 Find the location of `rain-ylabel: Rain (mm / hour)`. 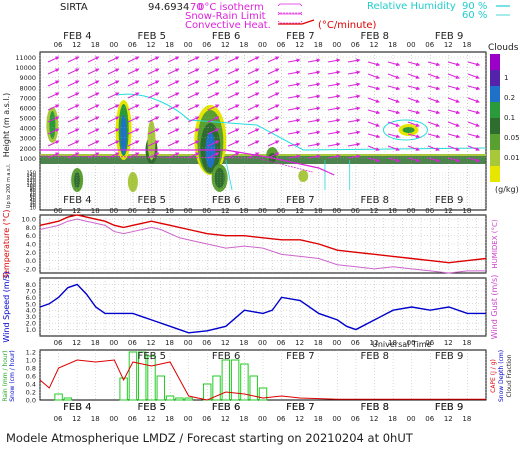

rain-ylabel: Rain (mm / hour) is located at coordinates (5, 375).